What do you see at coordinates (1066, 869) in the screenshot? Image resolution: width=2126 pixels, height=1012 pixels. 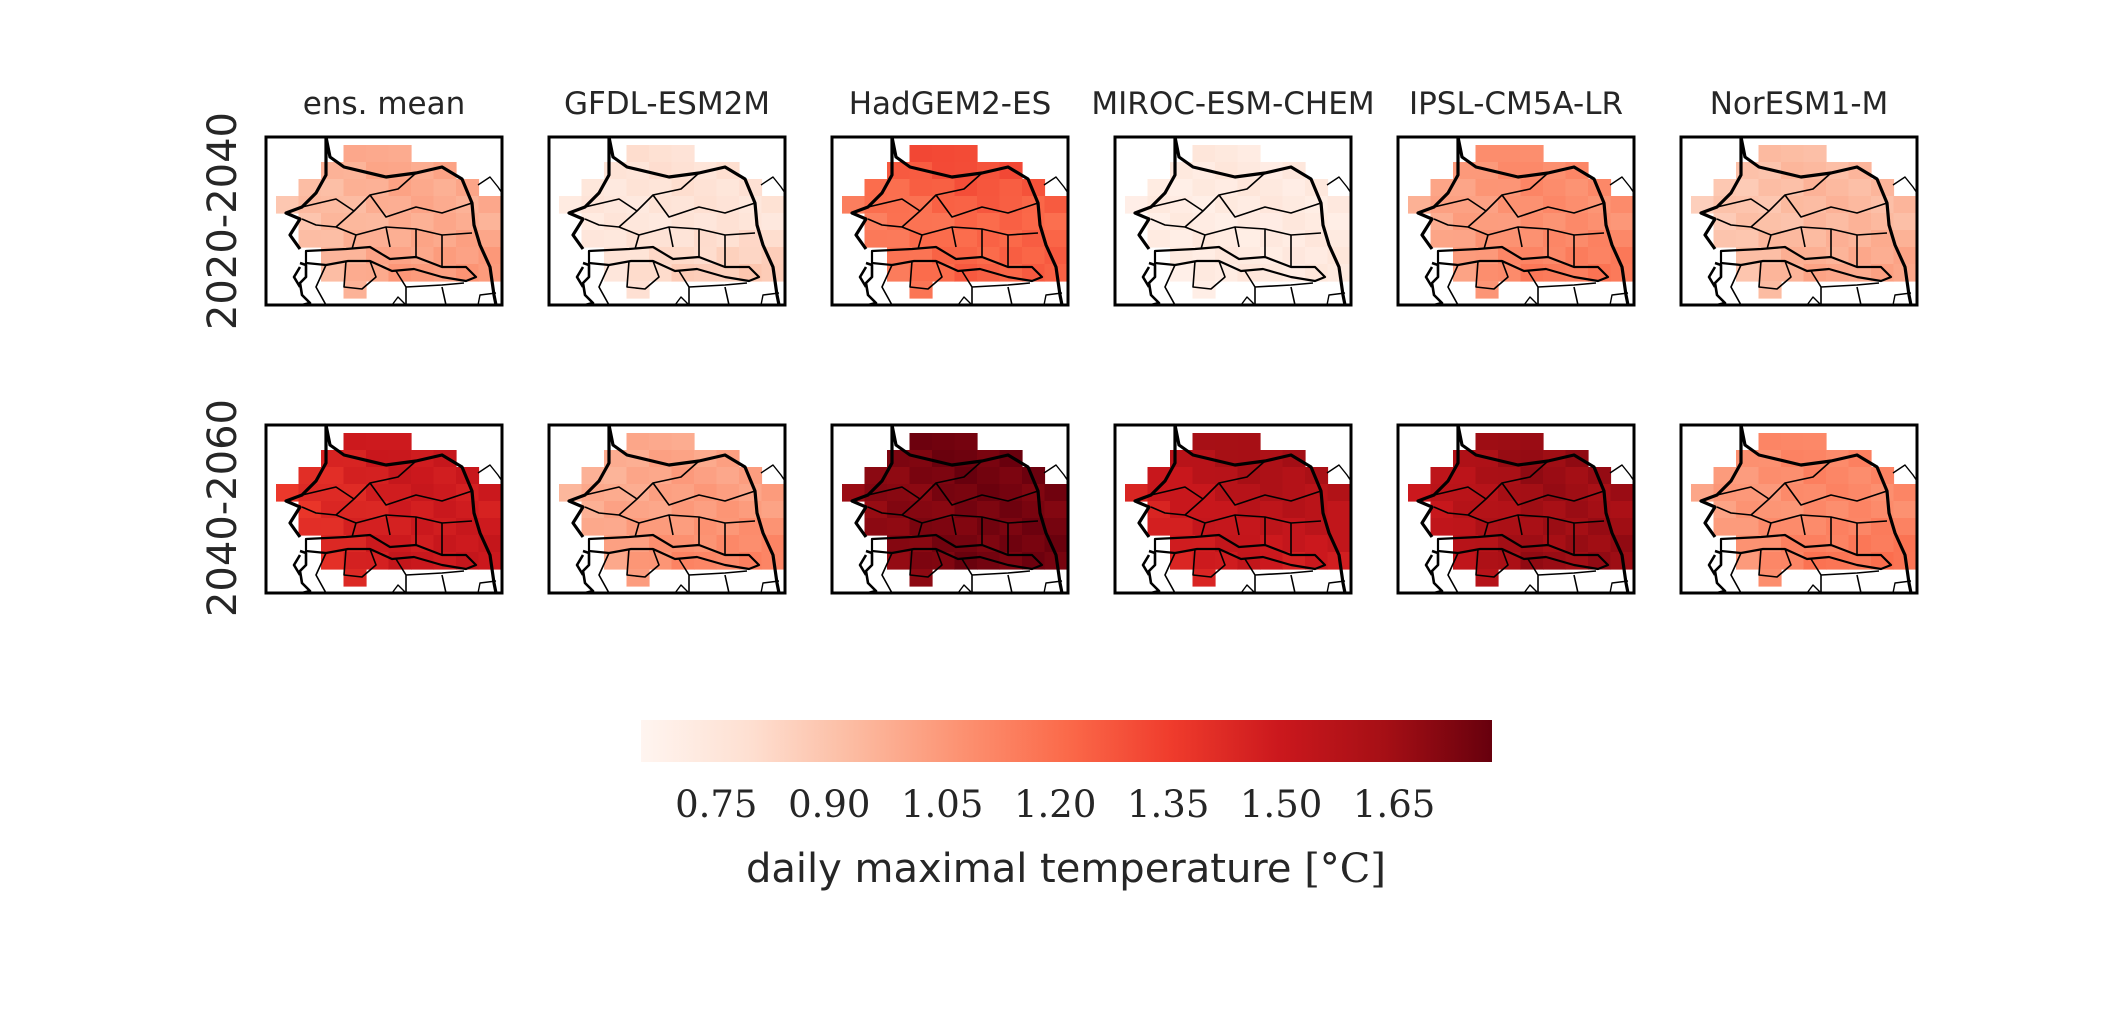 I see `colorbar-label: daily maximal temperature [°C]` at bounding box center [1066, 869].